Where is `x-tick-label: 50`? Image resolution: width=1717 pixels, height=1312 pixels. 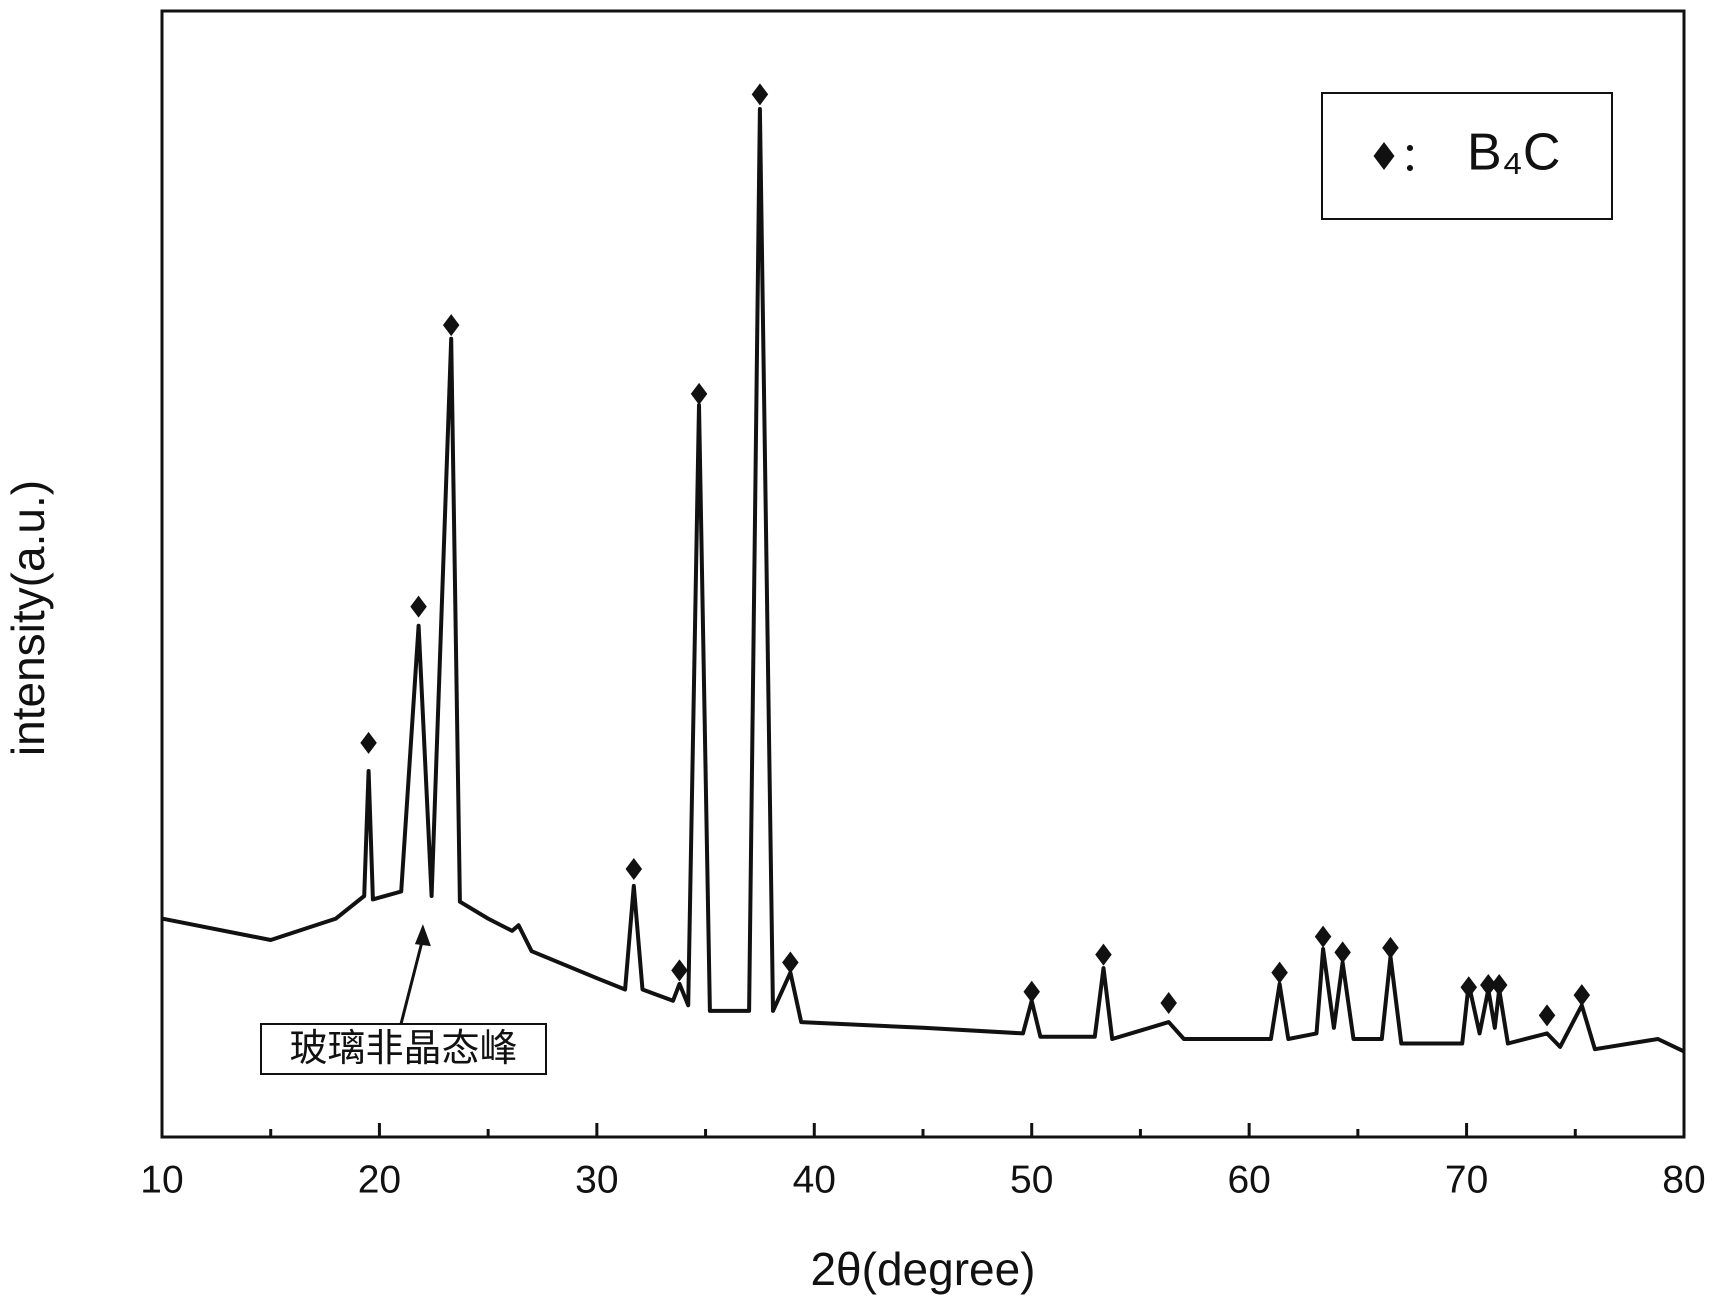 x-tick-label: 50 is located at coordinates (1031, 1179).